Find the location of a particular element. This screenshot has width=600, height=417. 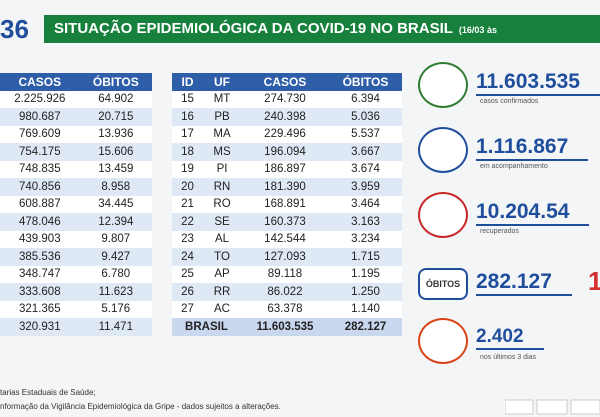

cell: 142.544 is located at coordinates (284, 239).